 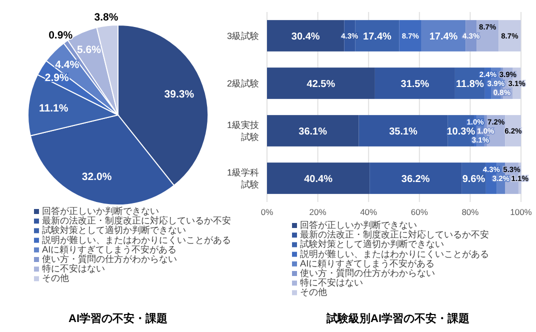 I want to click on data-label: 11.1%, so click(x=54, y=108).